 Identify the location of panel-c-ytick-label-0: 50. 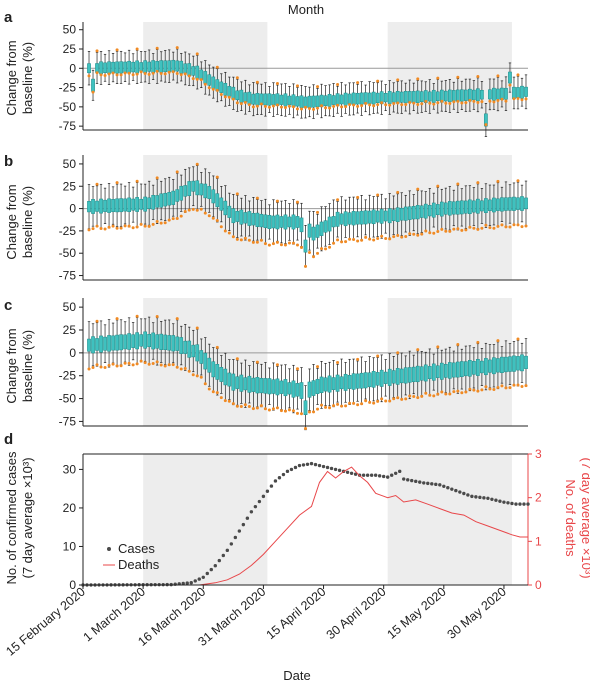
(70, 307).